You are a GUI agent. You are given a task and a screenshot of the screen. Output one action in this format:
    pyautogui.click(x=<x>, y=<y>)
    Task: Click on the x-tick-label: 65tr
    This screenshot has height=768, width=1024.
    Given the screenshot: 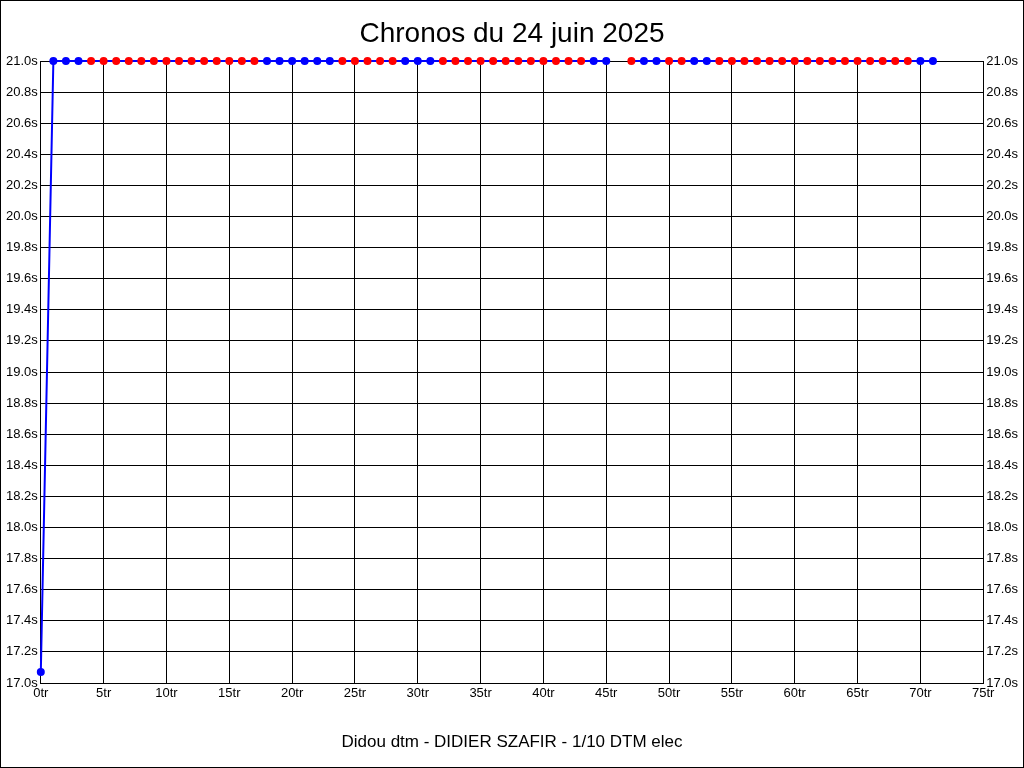 What is the action you would take?
    pyautogui.click(x=858, y=693)
    